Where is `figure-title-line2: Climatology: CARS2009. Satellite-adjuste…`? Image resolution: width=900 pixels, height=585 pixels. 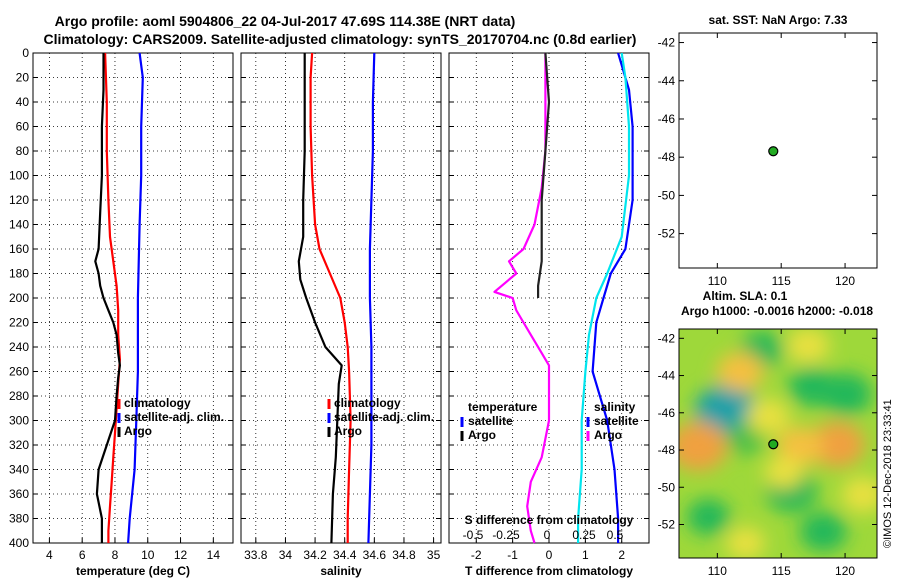
figure-title-line2: Climatology: CARS2009. Satellite-adjuste… is located at coordinates (340, 39).